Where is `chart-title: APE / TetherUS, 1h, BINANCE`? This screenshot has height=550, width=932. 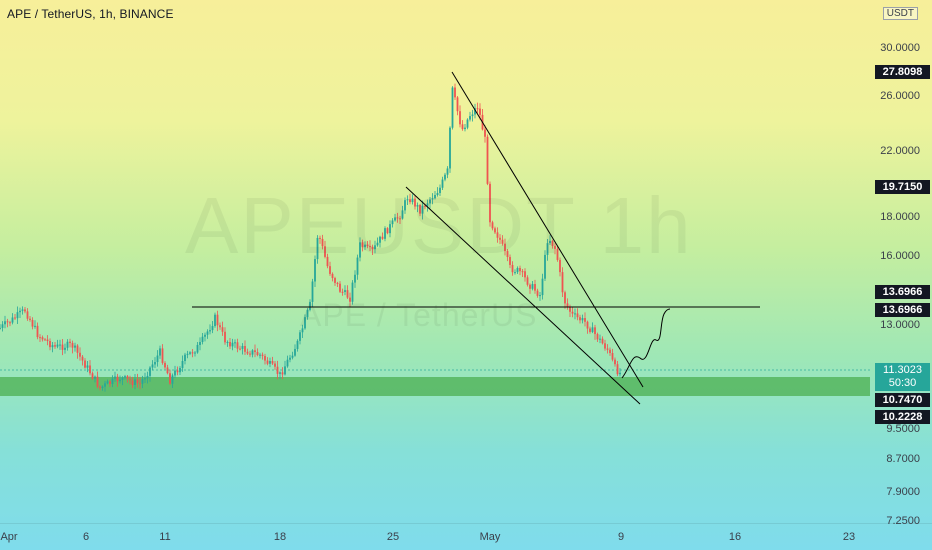 chart-title: APE / TetherUS, 1h, BINANCE is located at coordinates (90, 14).